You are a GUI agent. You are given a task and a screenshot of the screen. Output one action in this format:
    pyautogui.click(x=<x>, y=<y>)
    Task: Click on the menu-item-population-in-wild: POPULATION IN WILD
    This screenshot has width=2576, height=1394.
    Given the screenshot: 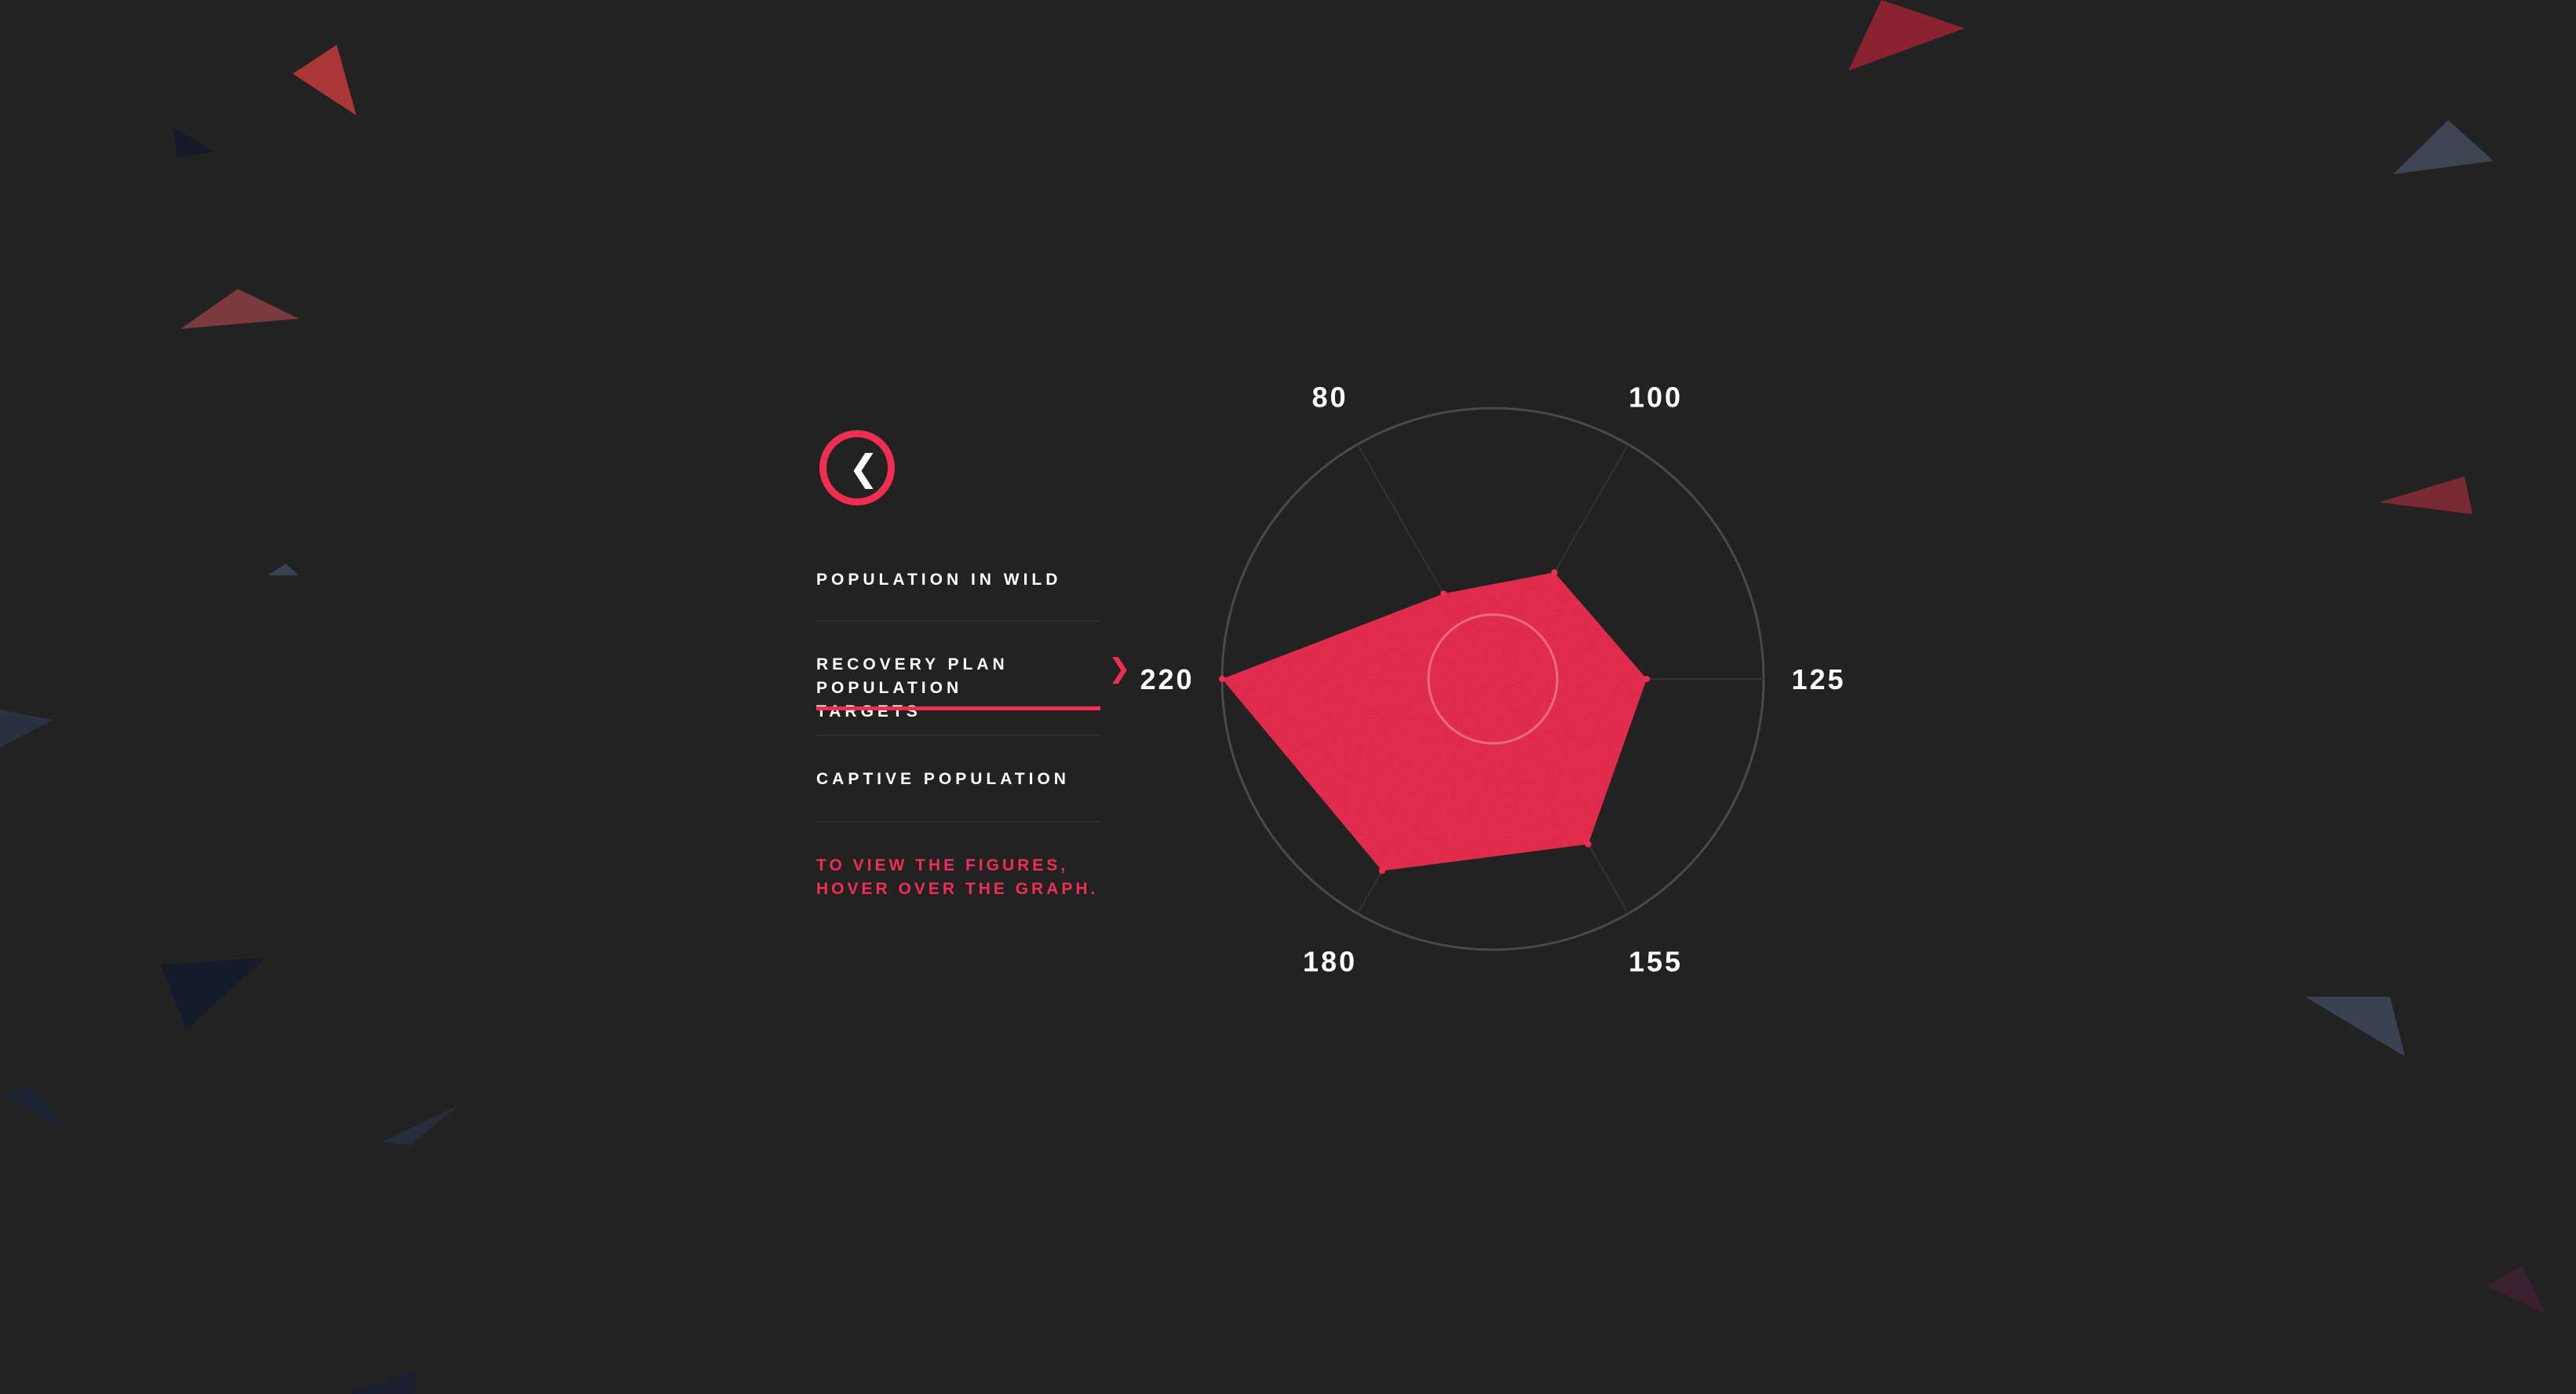 What is the action you would take?
    pyautogui.click(x=939, y=580)
    